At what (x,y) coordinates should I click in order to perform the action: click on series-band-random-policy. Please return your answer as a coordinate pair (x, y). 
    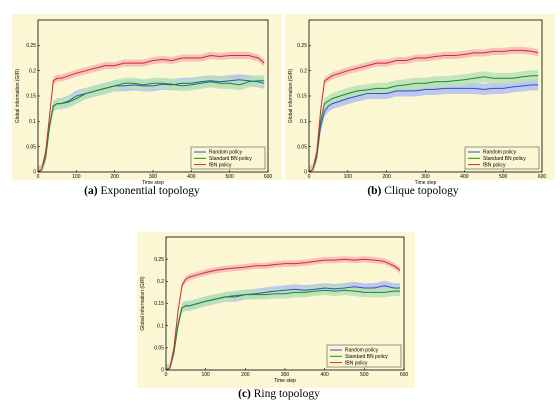
    Looking at the image, I should click on (424, 125).